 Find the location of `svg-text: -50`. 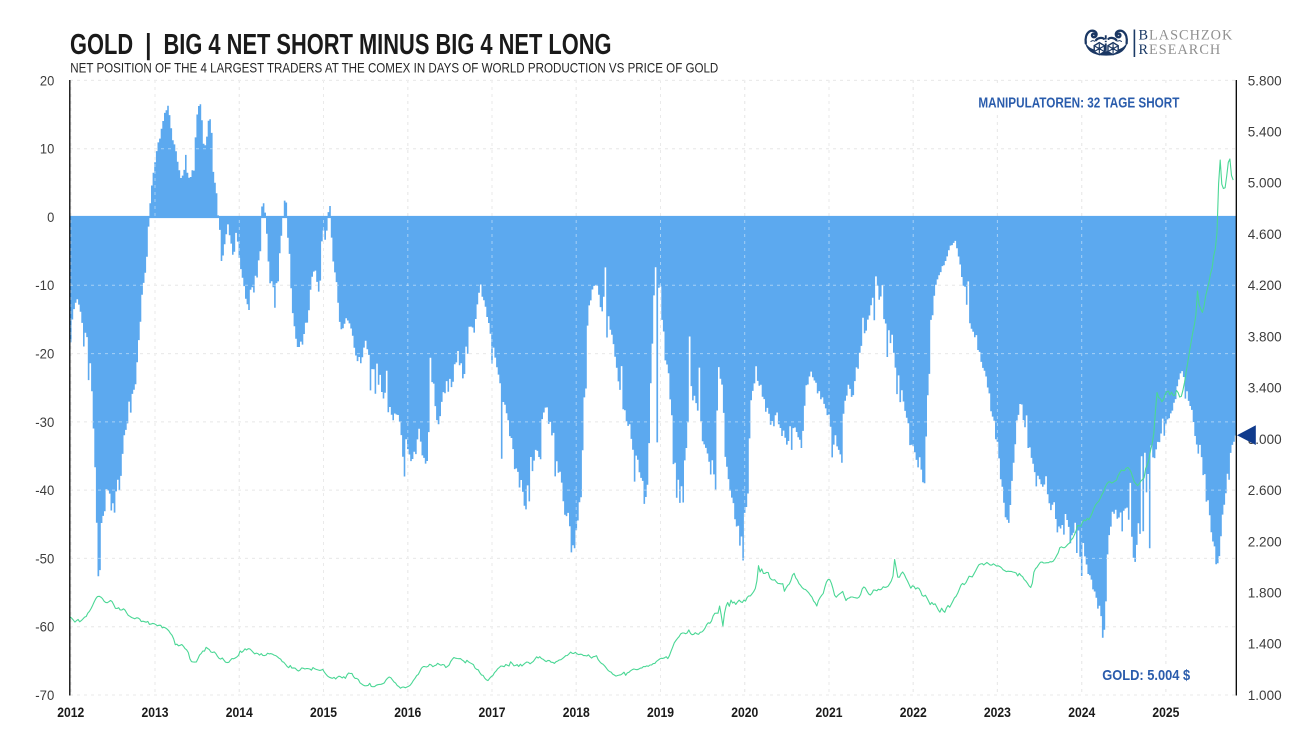

svg-text: -50 is located at coordinates (44, 558).